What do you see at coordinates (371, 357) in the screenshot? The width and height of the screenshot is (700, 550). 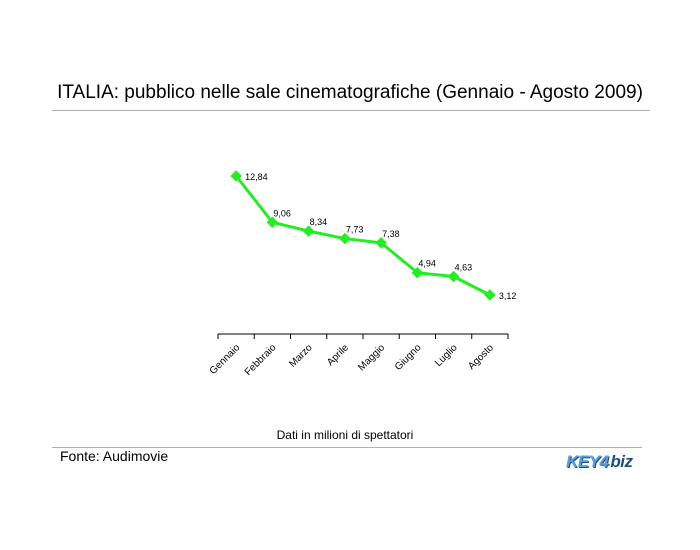 I see `x-tick-label: Maggio` at bounding box center [371, 357].